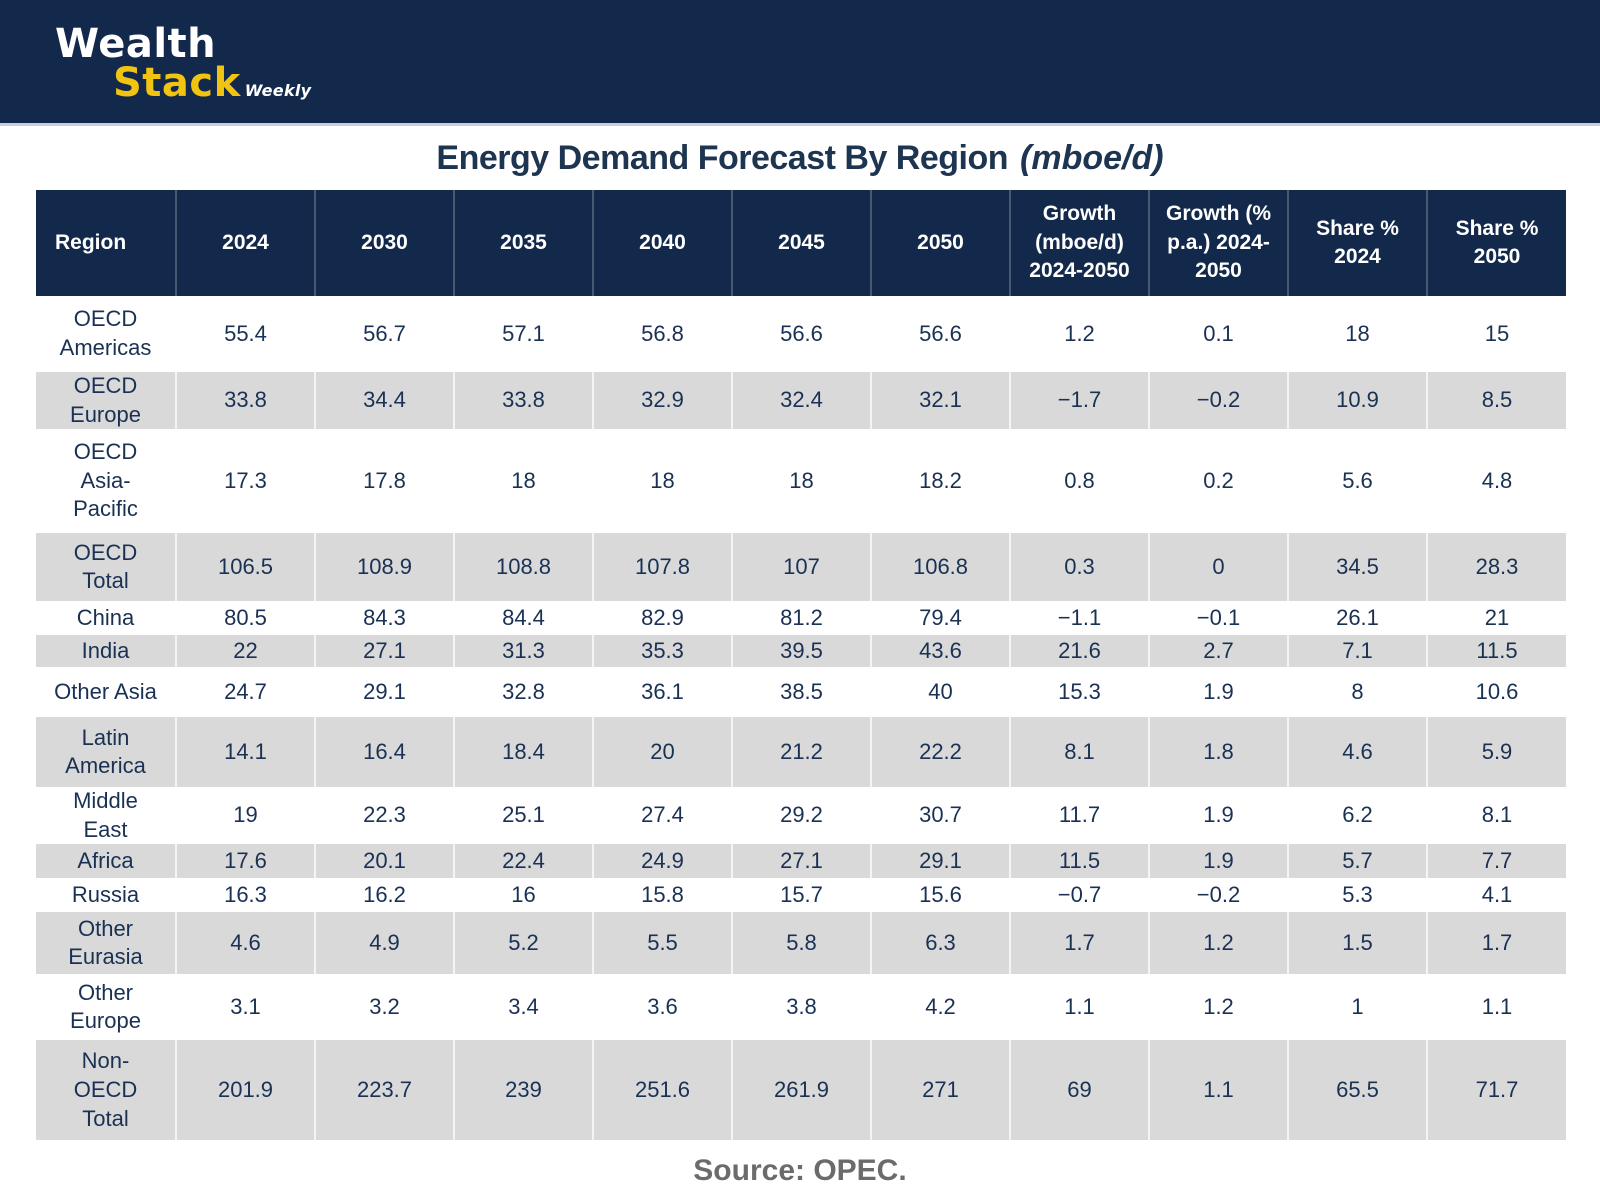 The image size is (1600, 1200). Describe the element at coordinates (662, 618) in the screenshot. I see `value-cell: 82.9` at that location.